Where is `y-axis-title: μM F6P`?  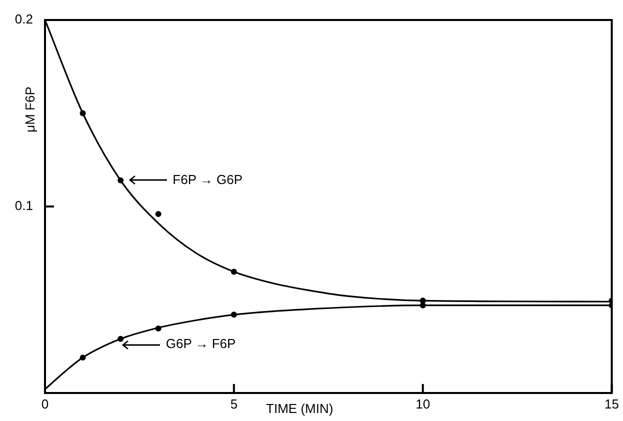
y-axis-title: μM F6P is located at coordinates (30, 109).